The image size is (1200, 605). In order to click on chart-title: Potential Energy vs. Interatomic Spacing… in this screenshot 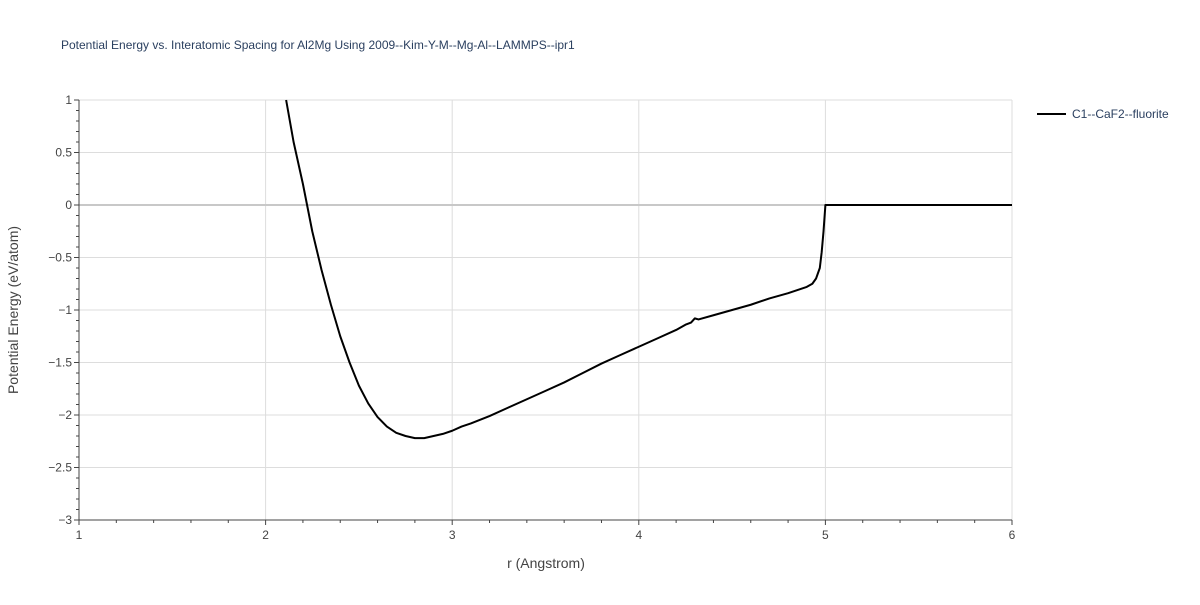, I will do `click(318, 45)`.